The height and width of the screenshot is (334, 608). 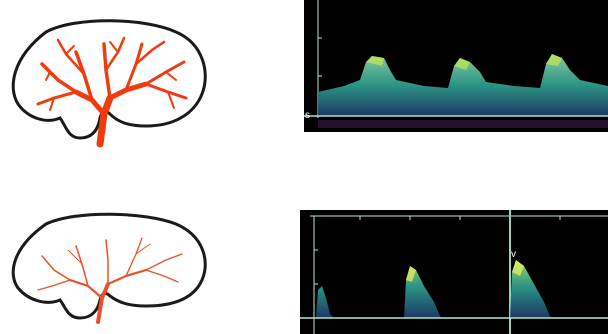 I want to click on peak-marker-label: v, so click(x=513, y=254).